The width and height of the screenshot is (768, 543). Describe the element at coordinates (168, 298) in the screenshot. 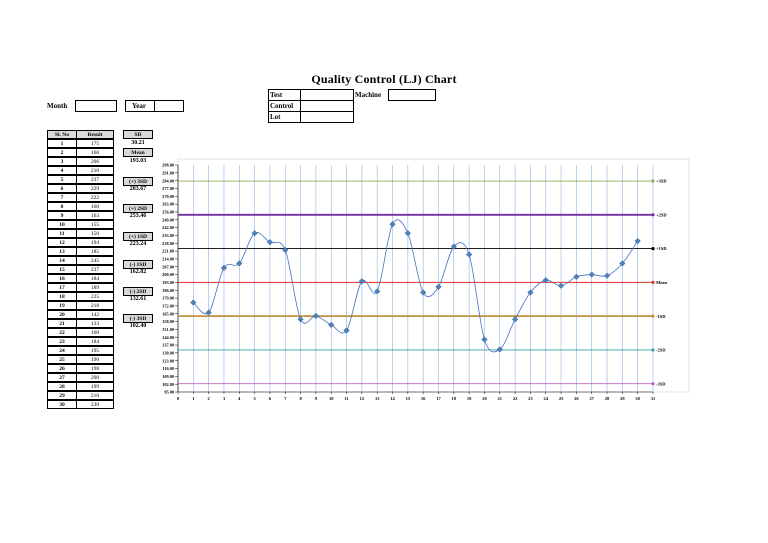

I see `y-tick-label: 179.00` at that location.